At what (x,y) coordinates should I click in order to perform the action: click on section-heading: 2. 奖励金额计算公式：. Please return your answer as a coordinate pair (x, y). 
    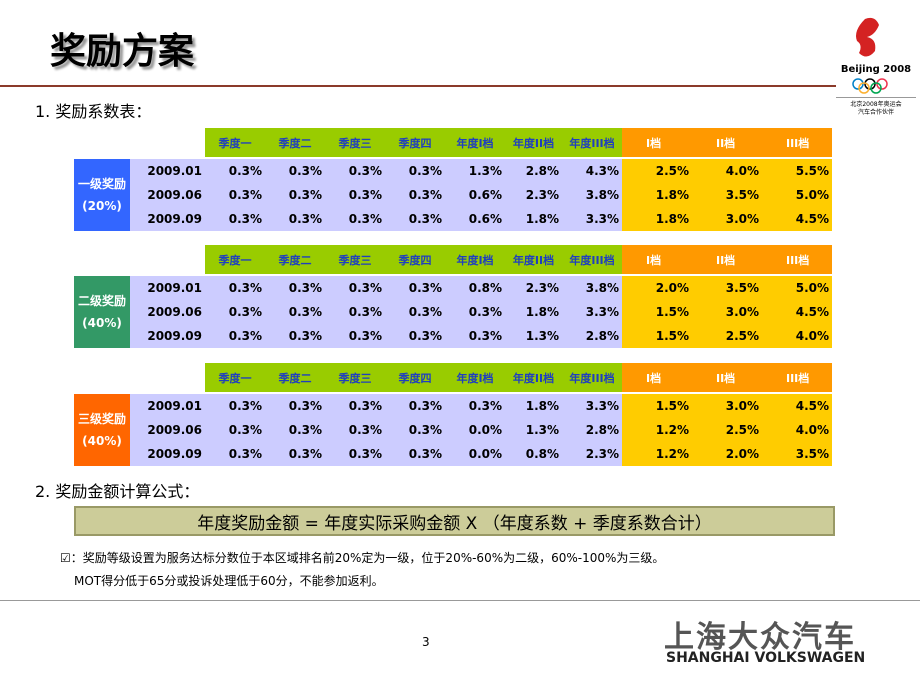
    Looking at the image, I should click on (117, 491).